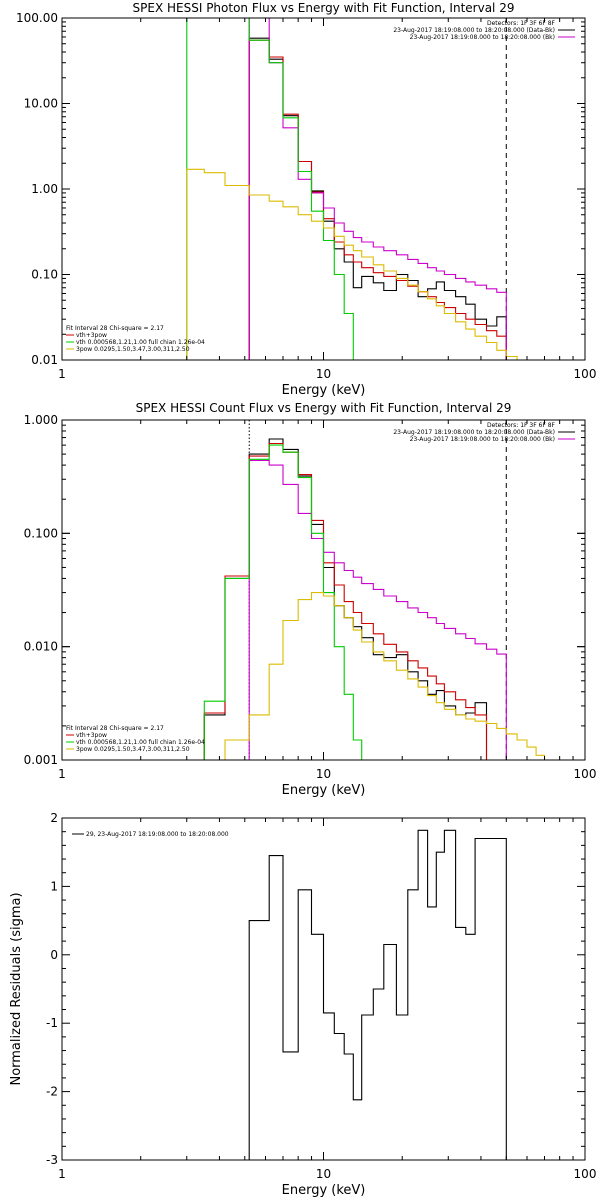 The width and height of the screenshot is (600, 1200). Describe the element at coordinates (41, 104) in the screenshot. I see `y-tick-label: 10.00` at that location.